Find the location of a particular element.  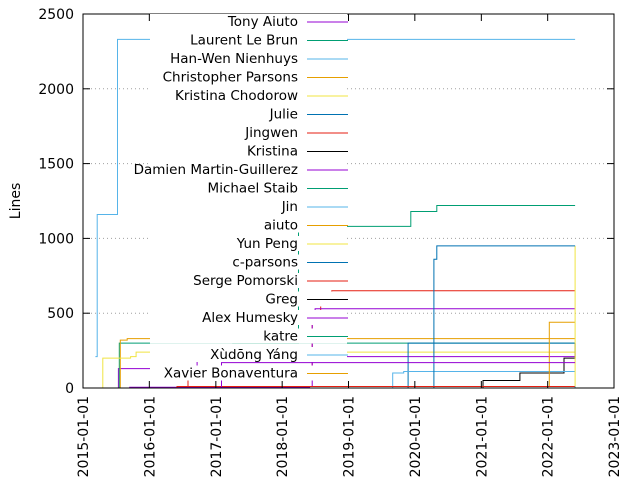

legend-label: Jingwen is located at coordinates (271, 133).